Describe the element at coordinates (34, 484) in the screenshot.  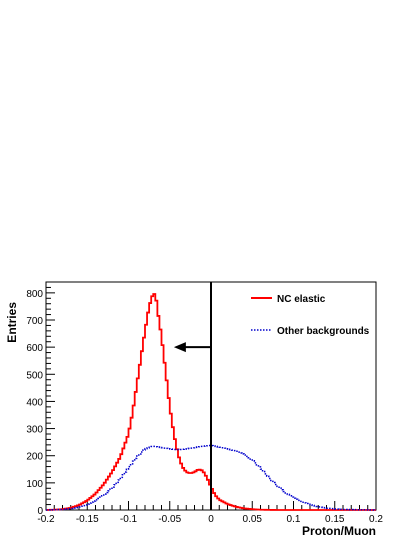
I see `y-tick-label: 100` at that location.